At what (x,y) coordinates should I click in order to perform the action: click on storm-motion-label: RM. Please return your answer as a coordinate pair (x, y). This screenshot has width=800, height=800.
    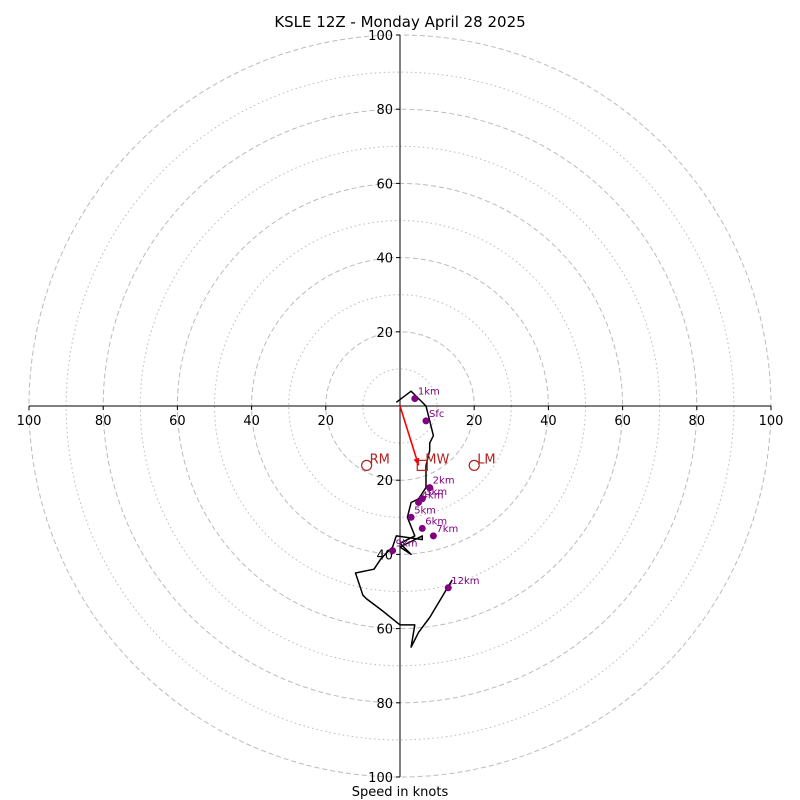
    Looking at the image, I should click on (380, 459).